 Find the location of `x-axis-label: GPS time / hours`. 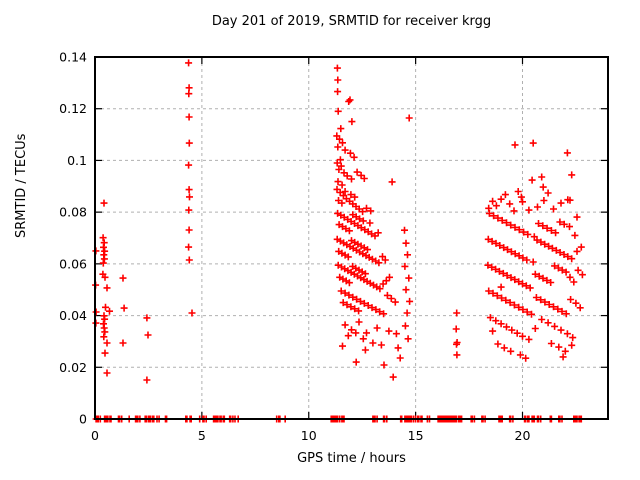

x-axis-label: GPS time / hours is located at coordinates (351, 458).